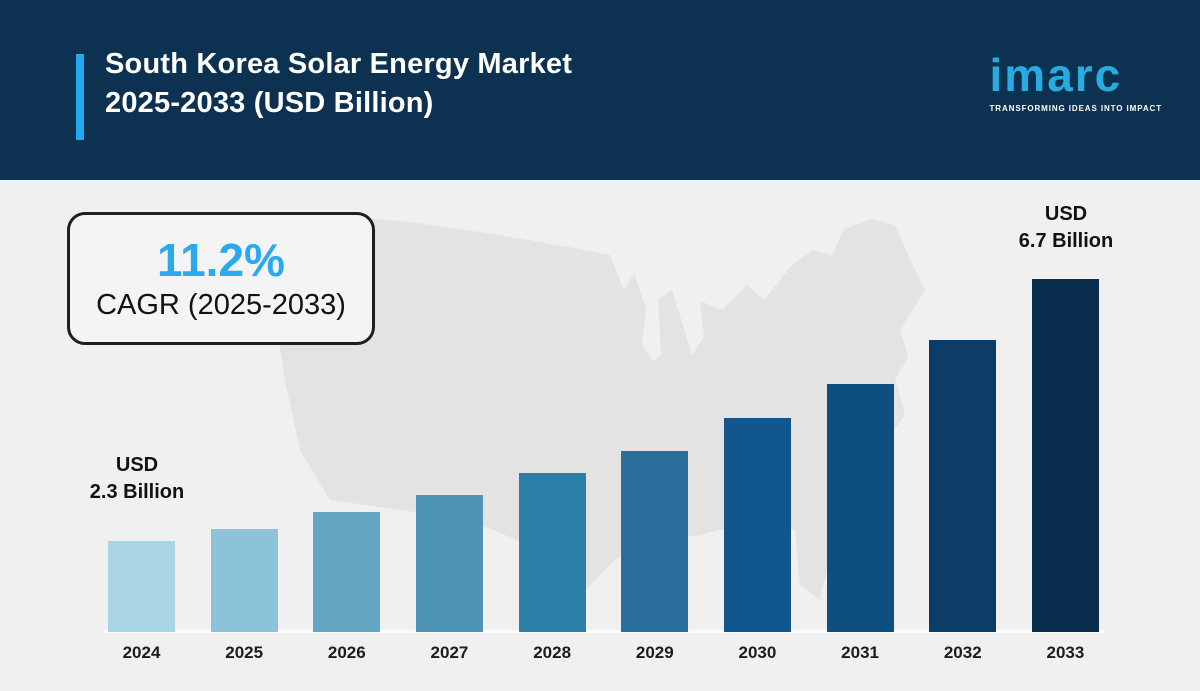 The width and height of the screenshot is (1200, 691). What do you see at coordinates (552, 567) in the screenshot?
I see `bar-2028: 2028` at bounding box center [552, 567].